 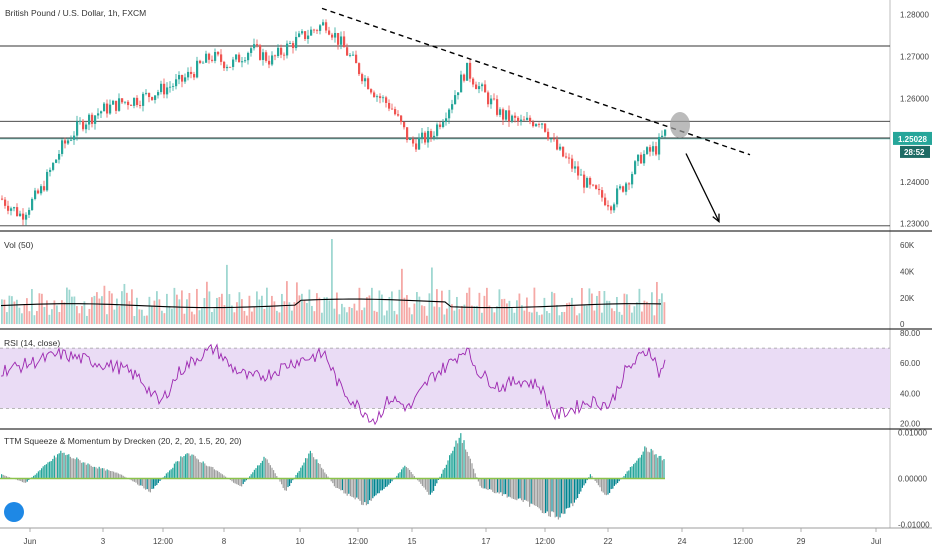 What do you see at coordinates (536, 81) in the screenshot?
I see `trendline` at bounding box center [536, 81].